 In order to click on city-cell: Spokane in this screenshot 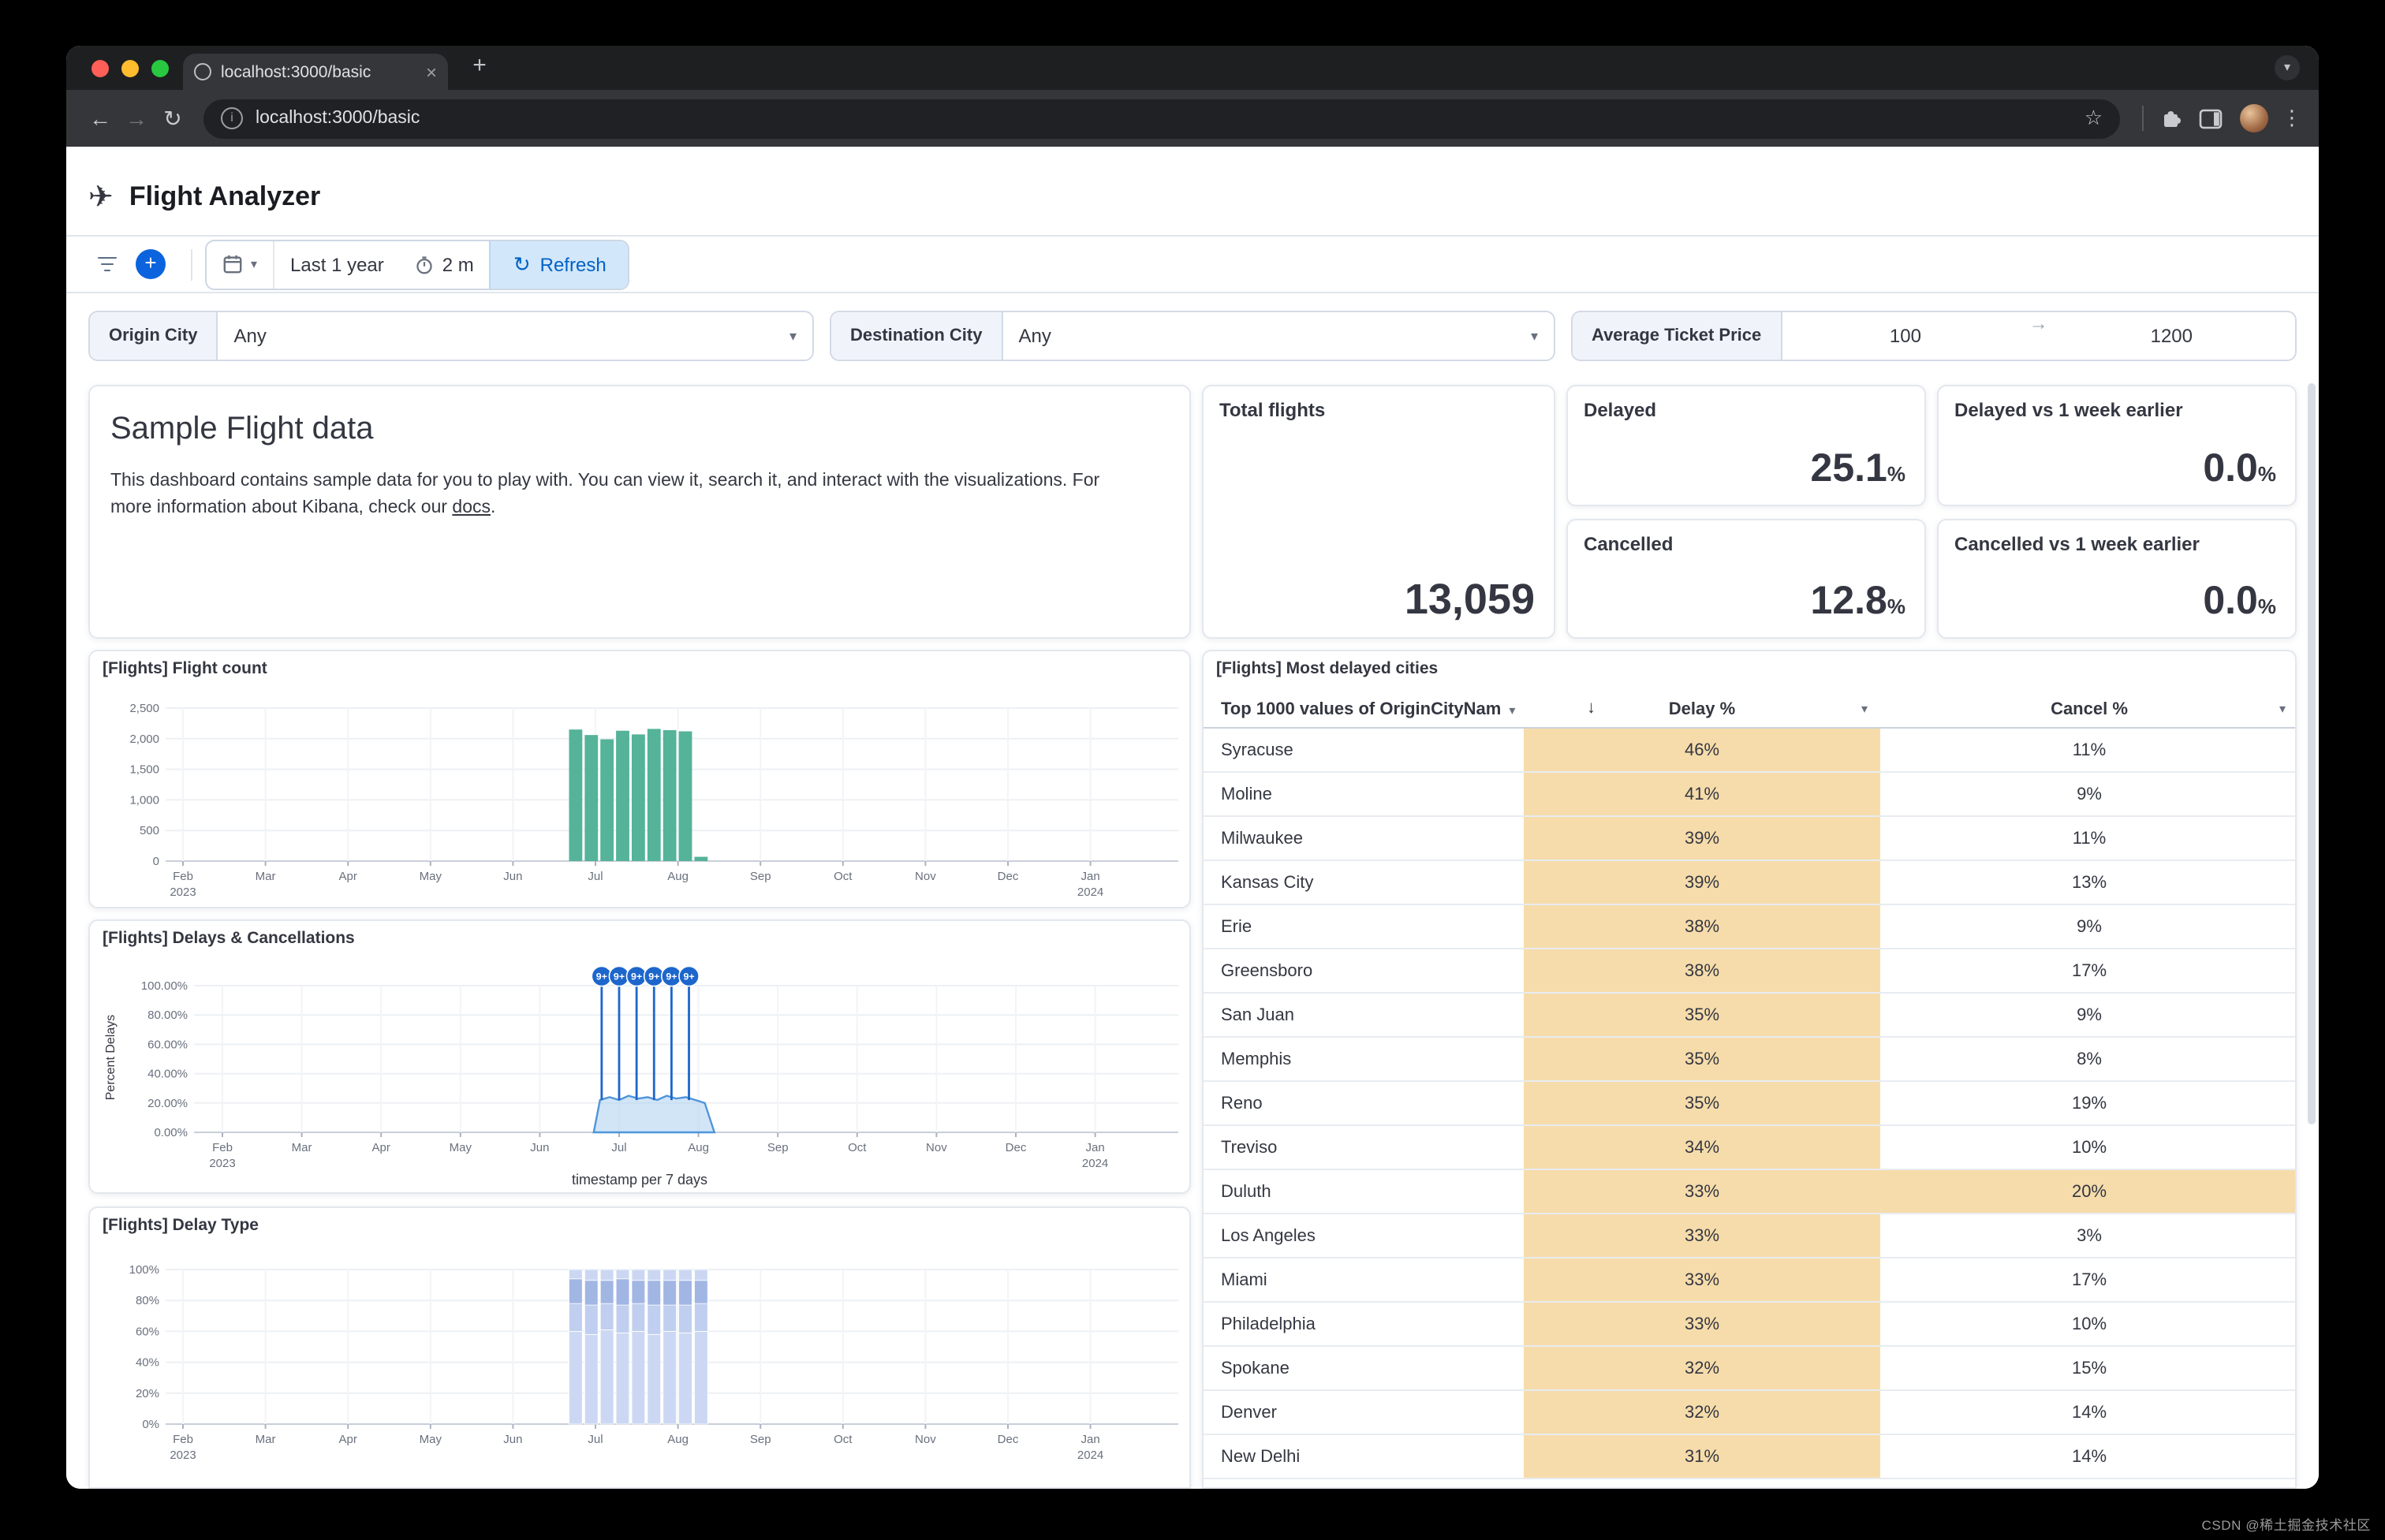, I will do `click(1364, 1368)`.